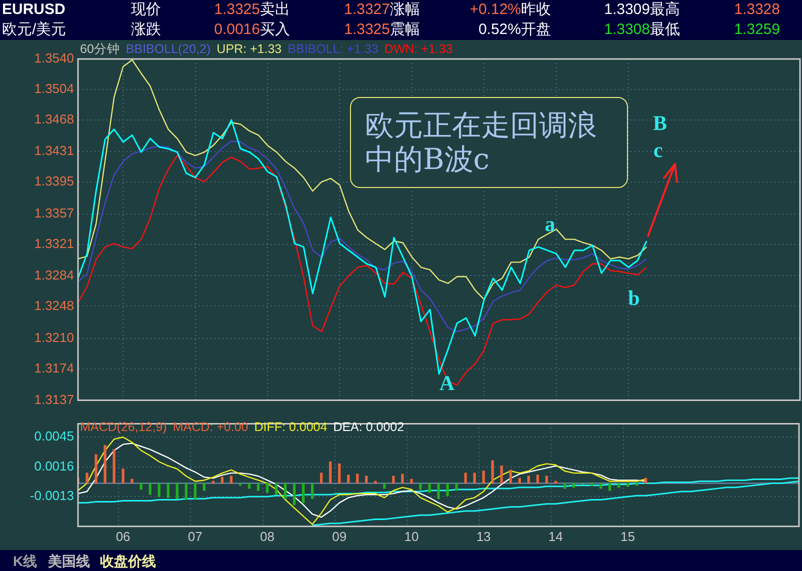  I want to click on text: 卖出, so click(275, 10).